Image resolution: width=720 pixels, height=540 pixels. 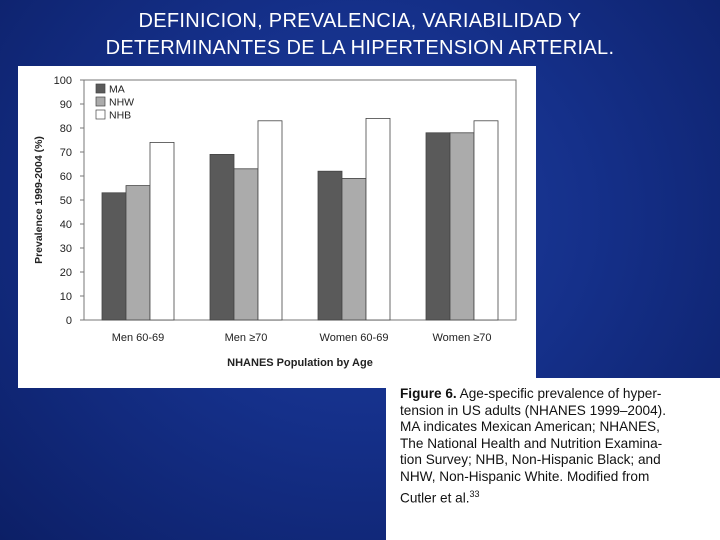 I want to click on y-tick-label: 30, so click(x=66, y=249).